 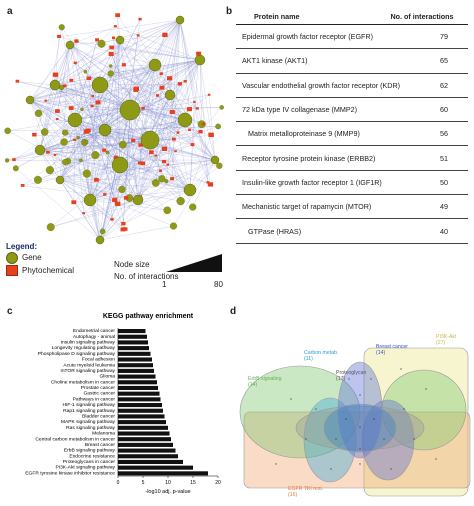 What do you see at coordinates (352, 16) in the screenshot?
I see `table-header: Protein name No. of interactions` at bounding box center [352, 16].